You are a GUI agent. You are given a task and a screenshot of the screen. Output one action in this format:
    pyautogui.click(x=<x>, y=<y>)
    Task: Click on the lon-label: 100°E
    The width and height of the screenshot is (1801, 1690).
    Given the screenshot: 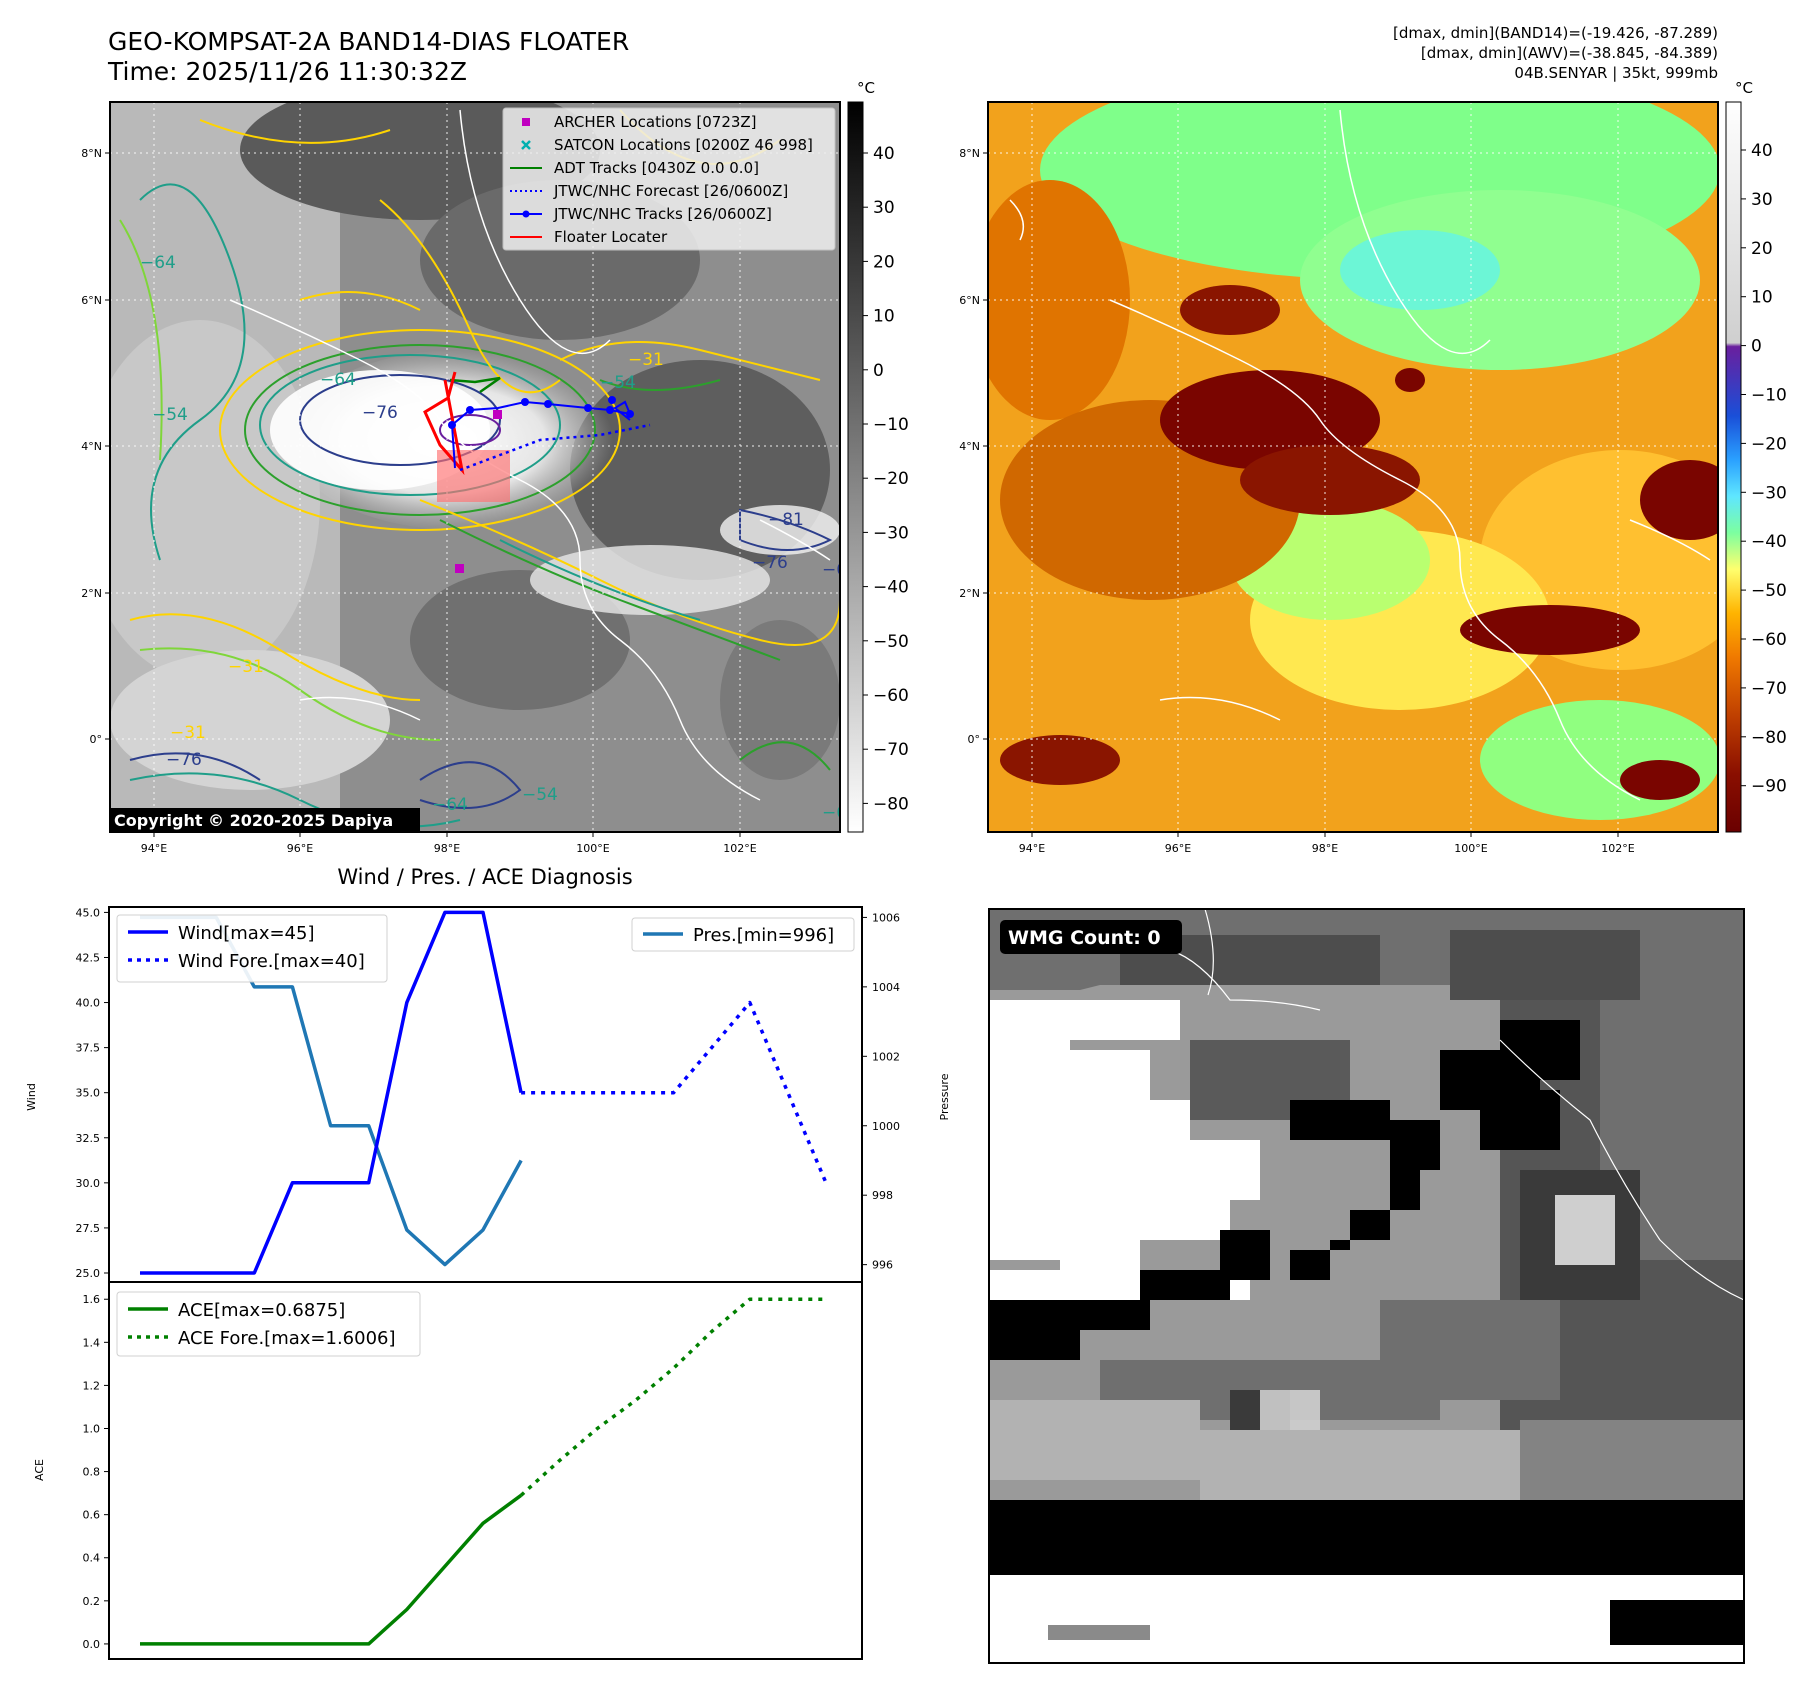 What is the action you would take?
    pyautogui.click(x=592, y=848)
    